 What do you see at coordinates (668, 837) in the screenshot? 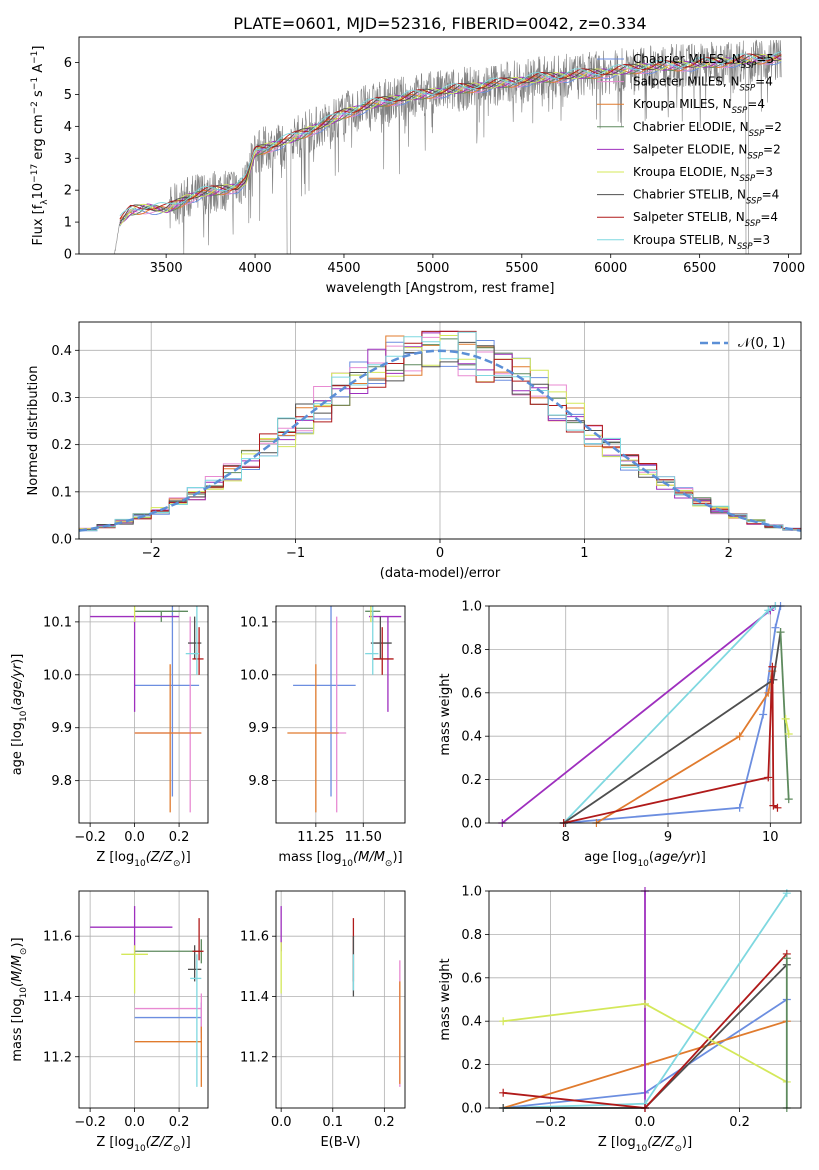
I see `x-tick-label: 9` at bounding box center [668, 837].